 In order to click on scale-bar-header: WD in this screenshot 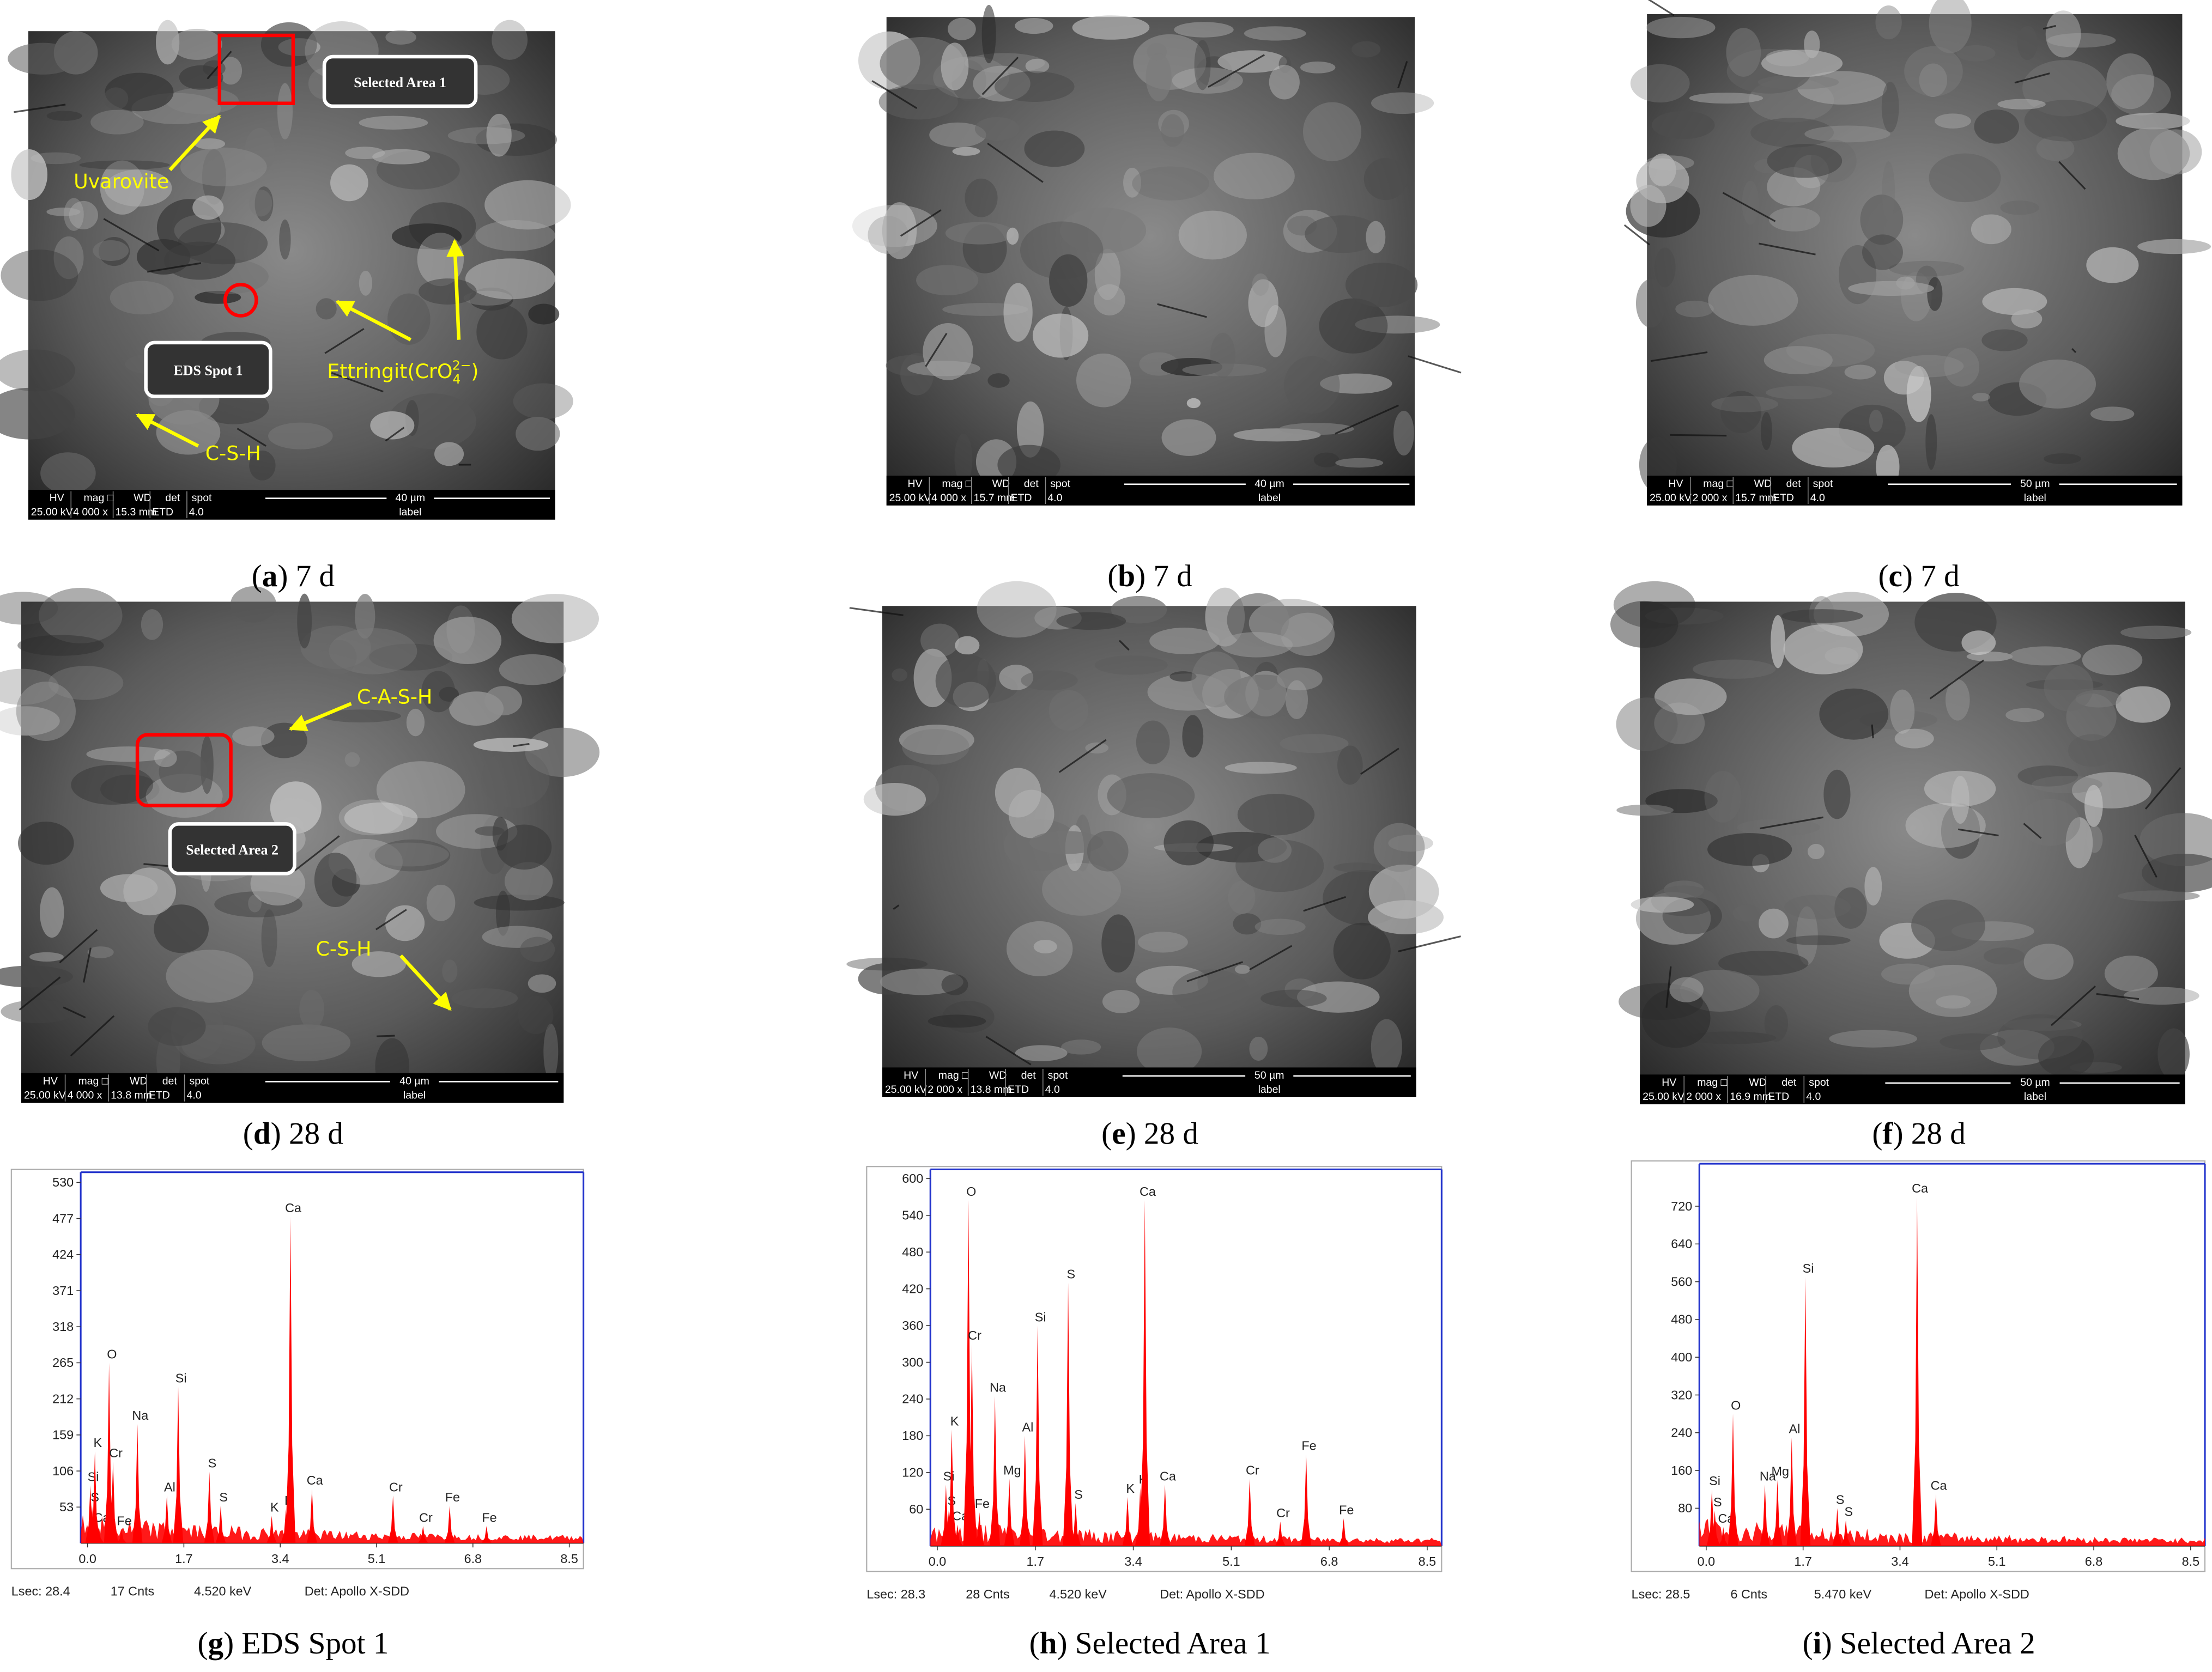, I will do `click(1763, 484)`.